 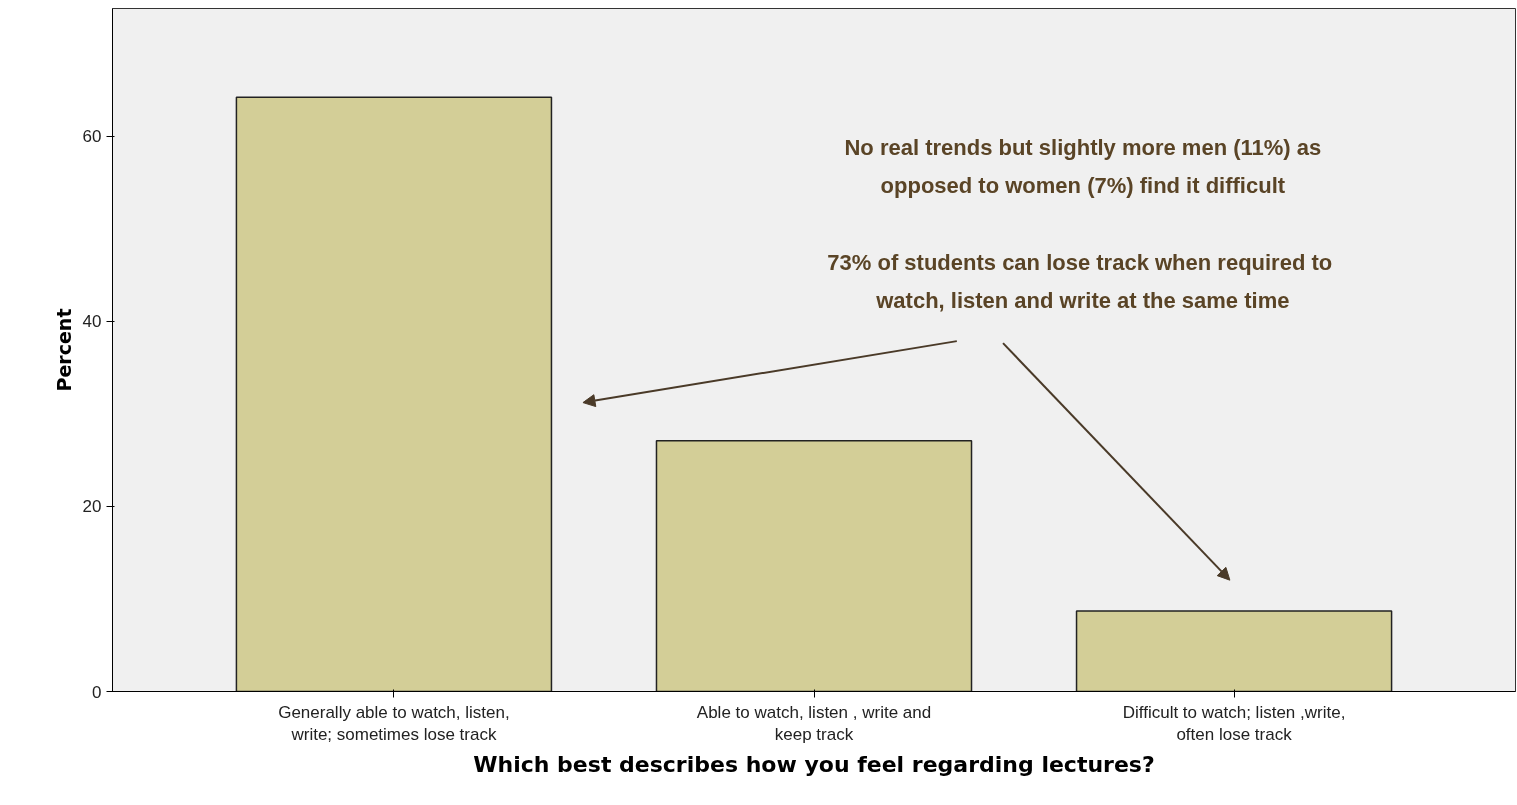 I want to click on y-tick-label: 0, so click(x=97, y=692).